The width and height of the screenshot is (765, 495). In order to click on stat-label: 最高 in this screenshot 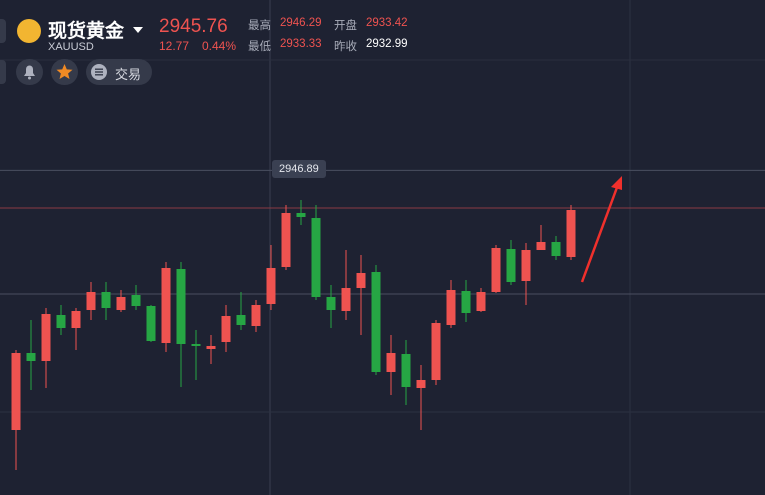, I will do `click(259, 26)`.